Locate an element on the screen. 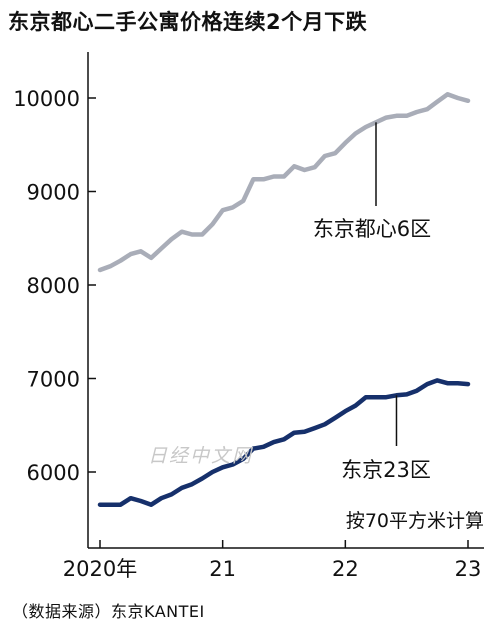 This screenshot has width=500, height=633. watermark: 日经中文网 is located at coordinates (201, 456).